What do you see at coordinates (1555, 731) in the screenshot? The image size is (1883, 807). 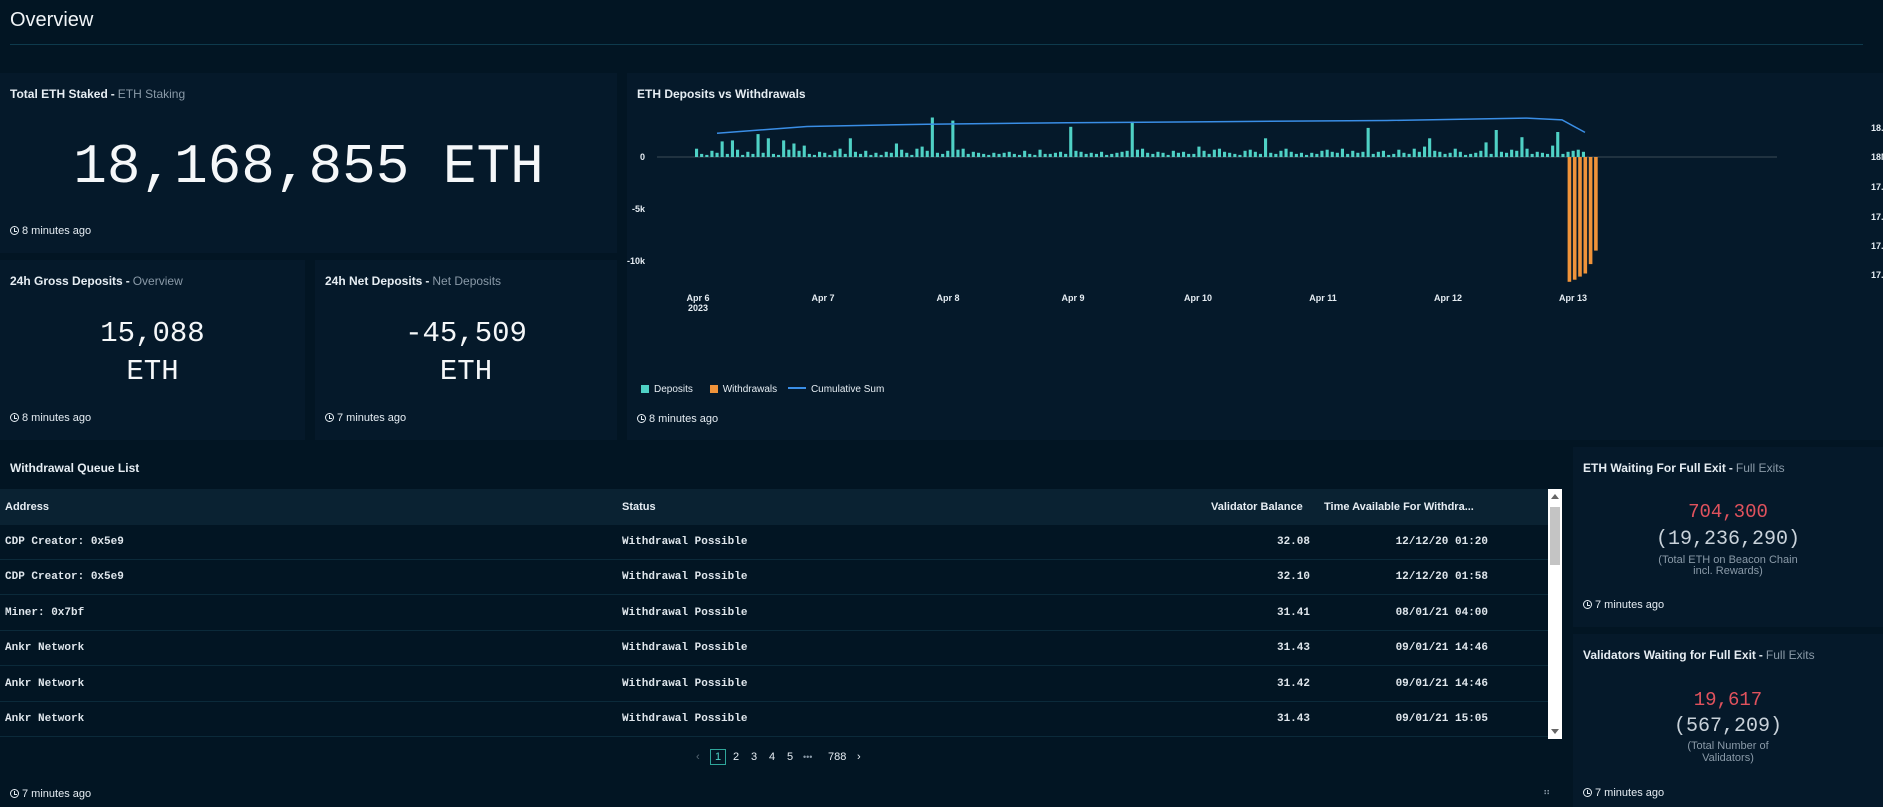 I see `scroll-down-icon` at bounding box center [1555, 731].